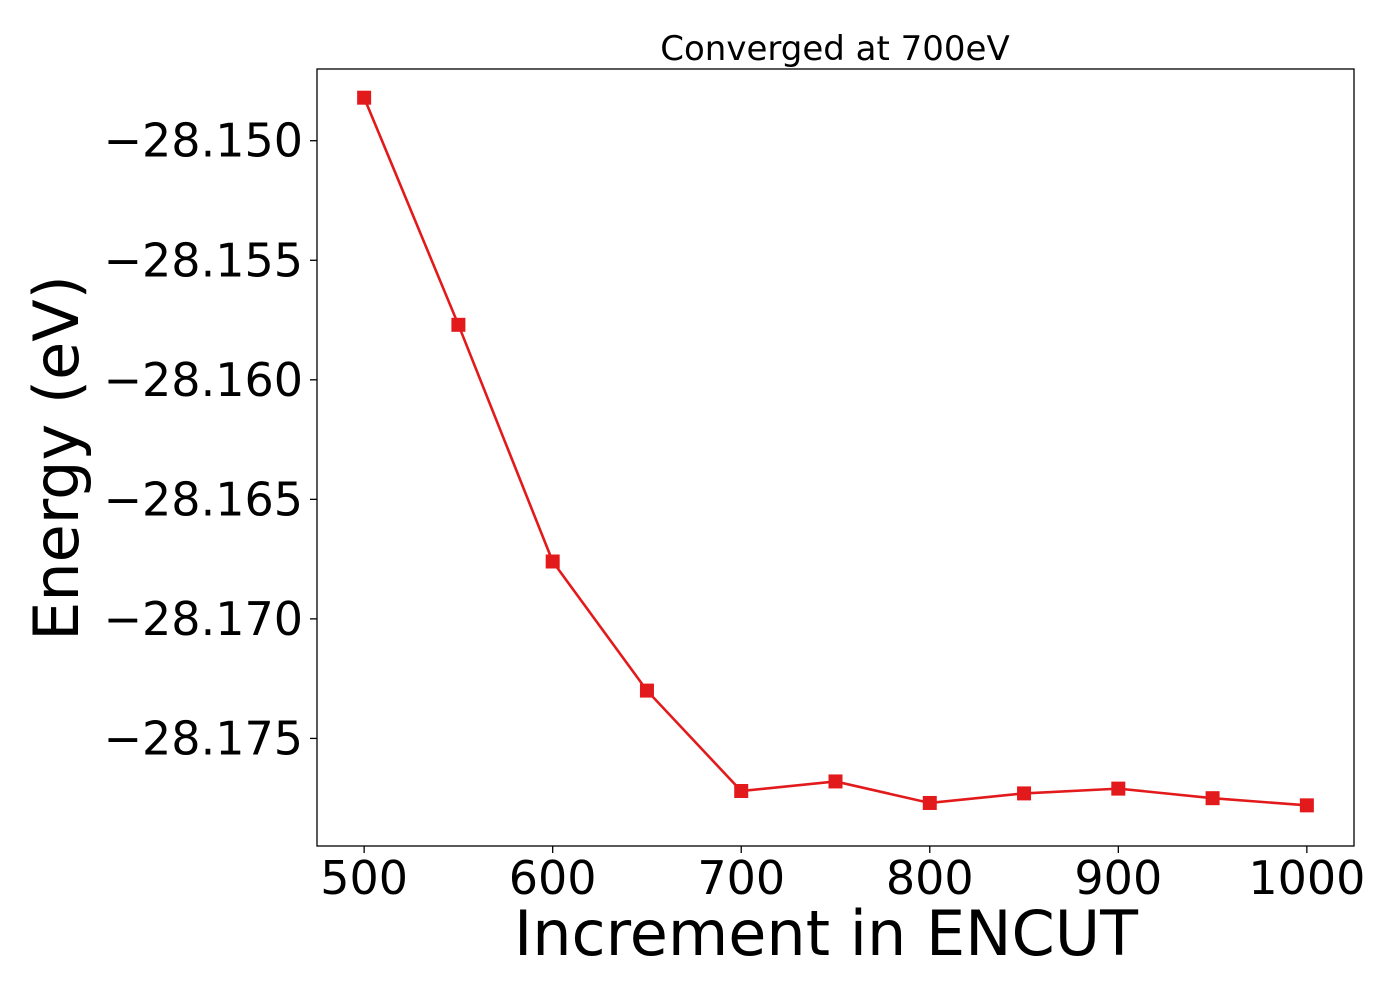 This screenshot has width=1400, height=1000. Describe the element at coordinates (204, 260) in the screenshot. I see `y-tick-label: −28.155` at that location.